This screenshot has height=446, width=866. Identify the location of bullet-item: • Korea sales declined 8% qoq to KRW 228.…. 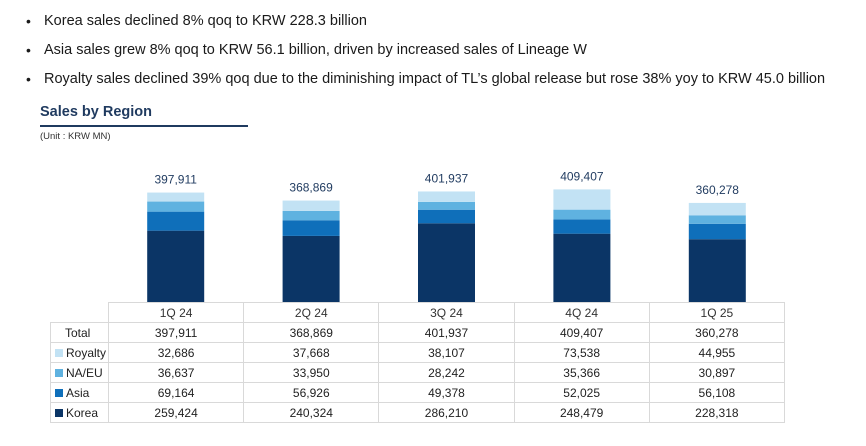
(442, 22).